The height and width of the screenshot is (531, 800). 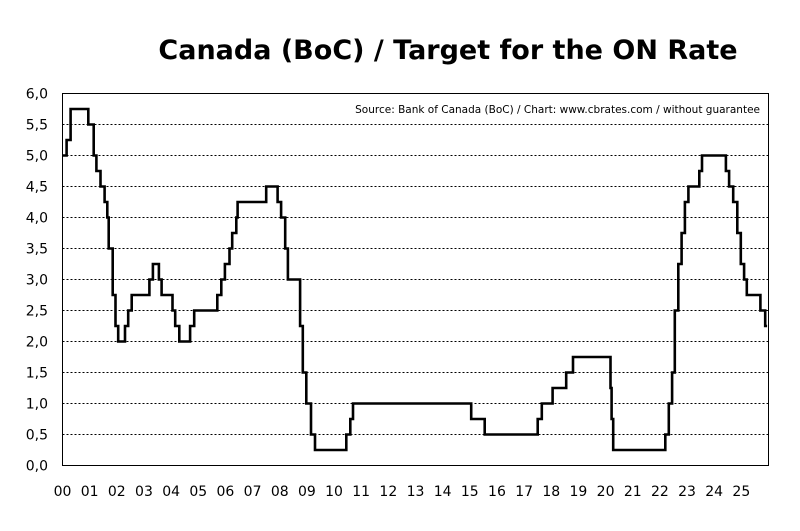 I want to click on x-tick-label: 24, so click(x=714, y=492).